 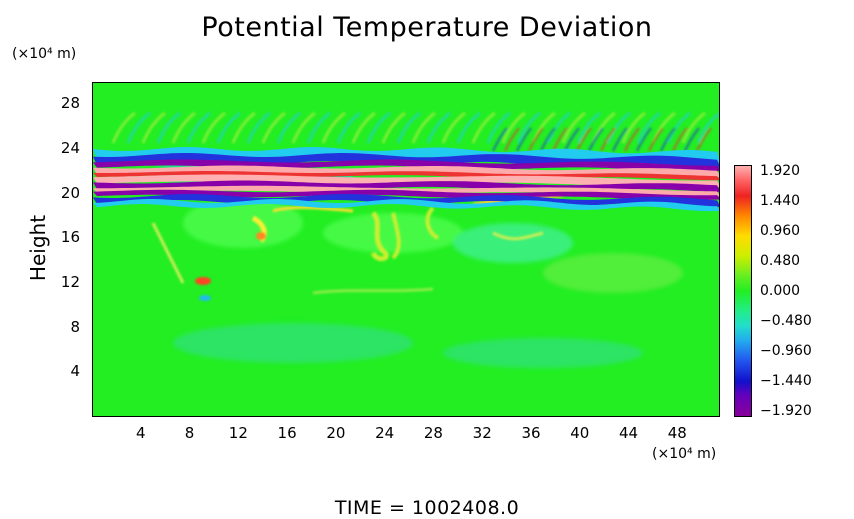 What do you see at coordinates (287, 433) in the screenshot?
I see `x-tick-label: 16` at bounding box center [287, 433].